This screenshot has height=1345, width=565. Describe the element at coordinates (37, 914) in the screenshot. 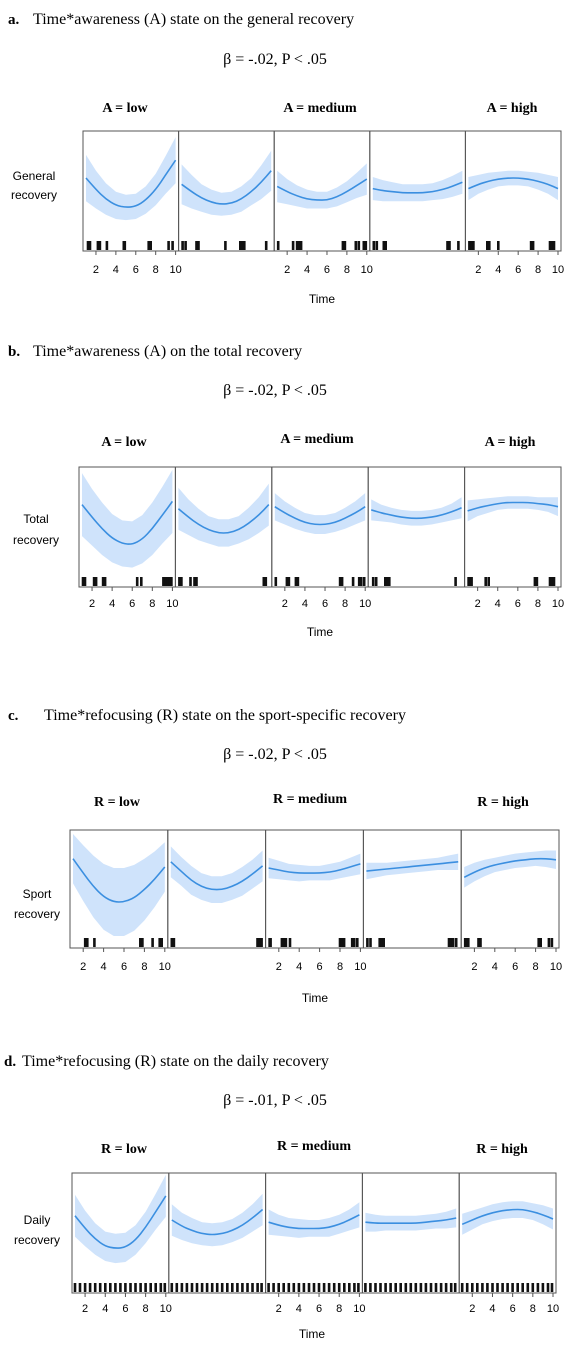

I see `panel-c-ylabel-line2: recovery` at that location.